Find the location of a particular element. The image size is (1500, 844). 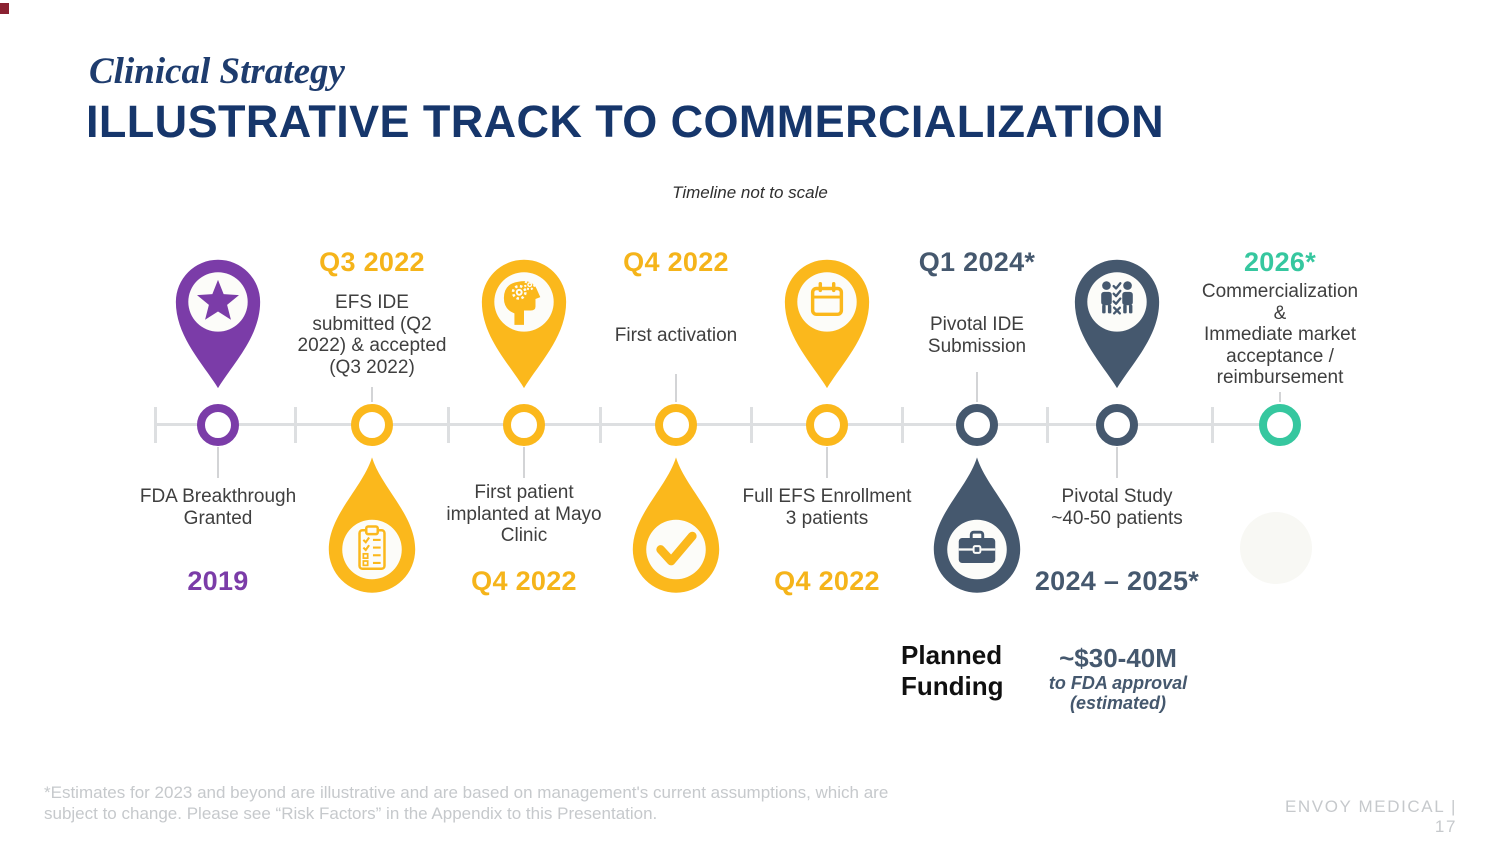

milestone-date: Q3 2022 is located at coordinates (372, 262).